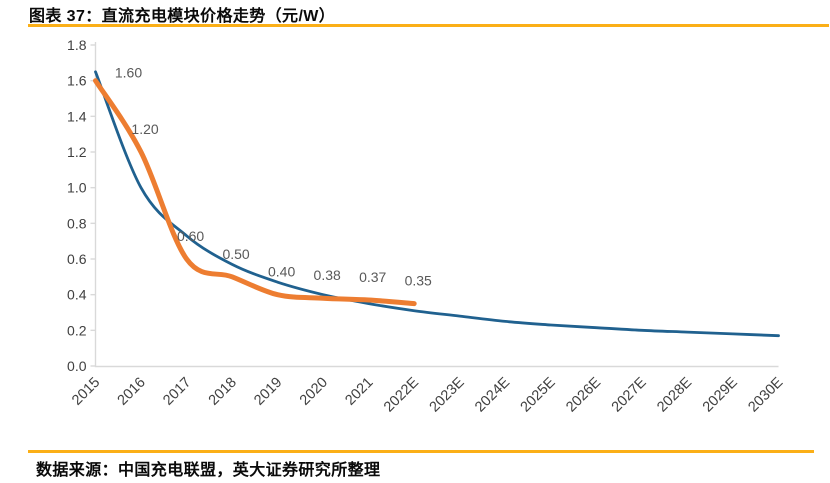 The width and height of the screenshot is (830, 483). Describe the element at coordinates (720, 394) in the screenshot. I see `x-tick-label: 2029E` at that location.